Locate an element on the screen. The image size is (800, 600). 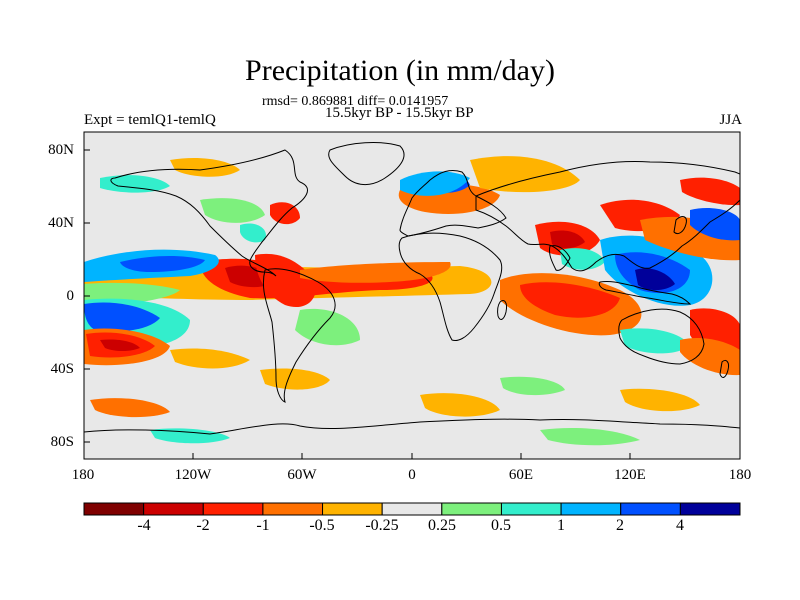
pacific-wet-core is located at coordinates (162, 264).